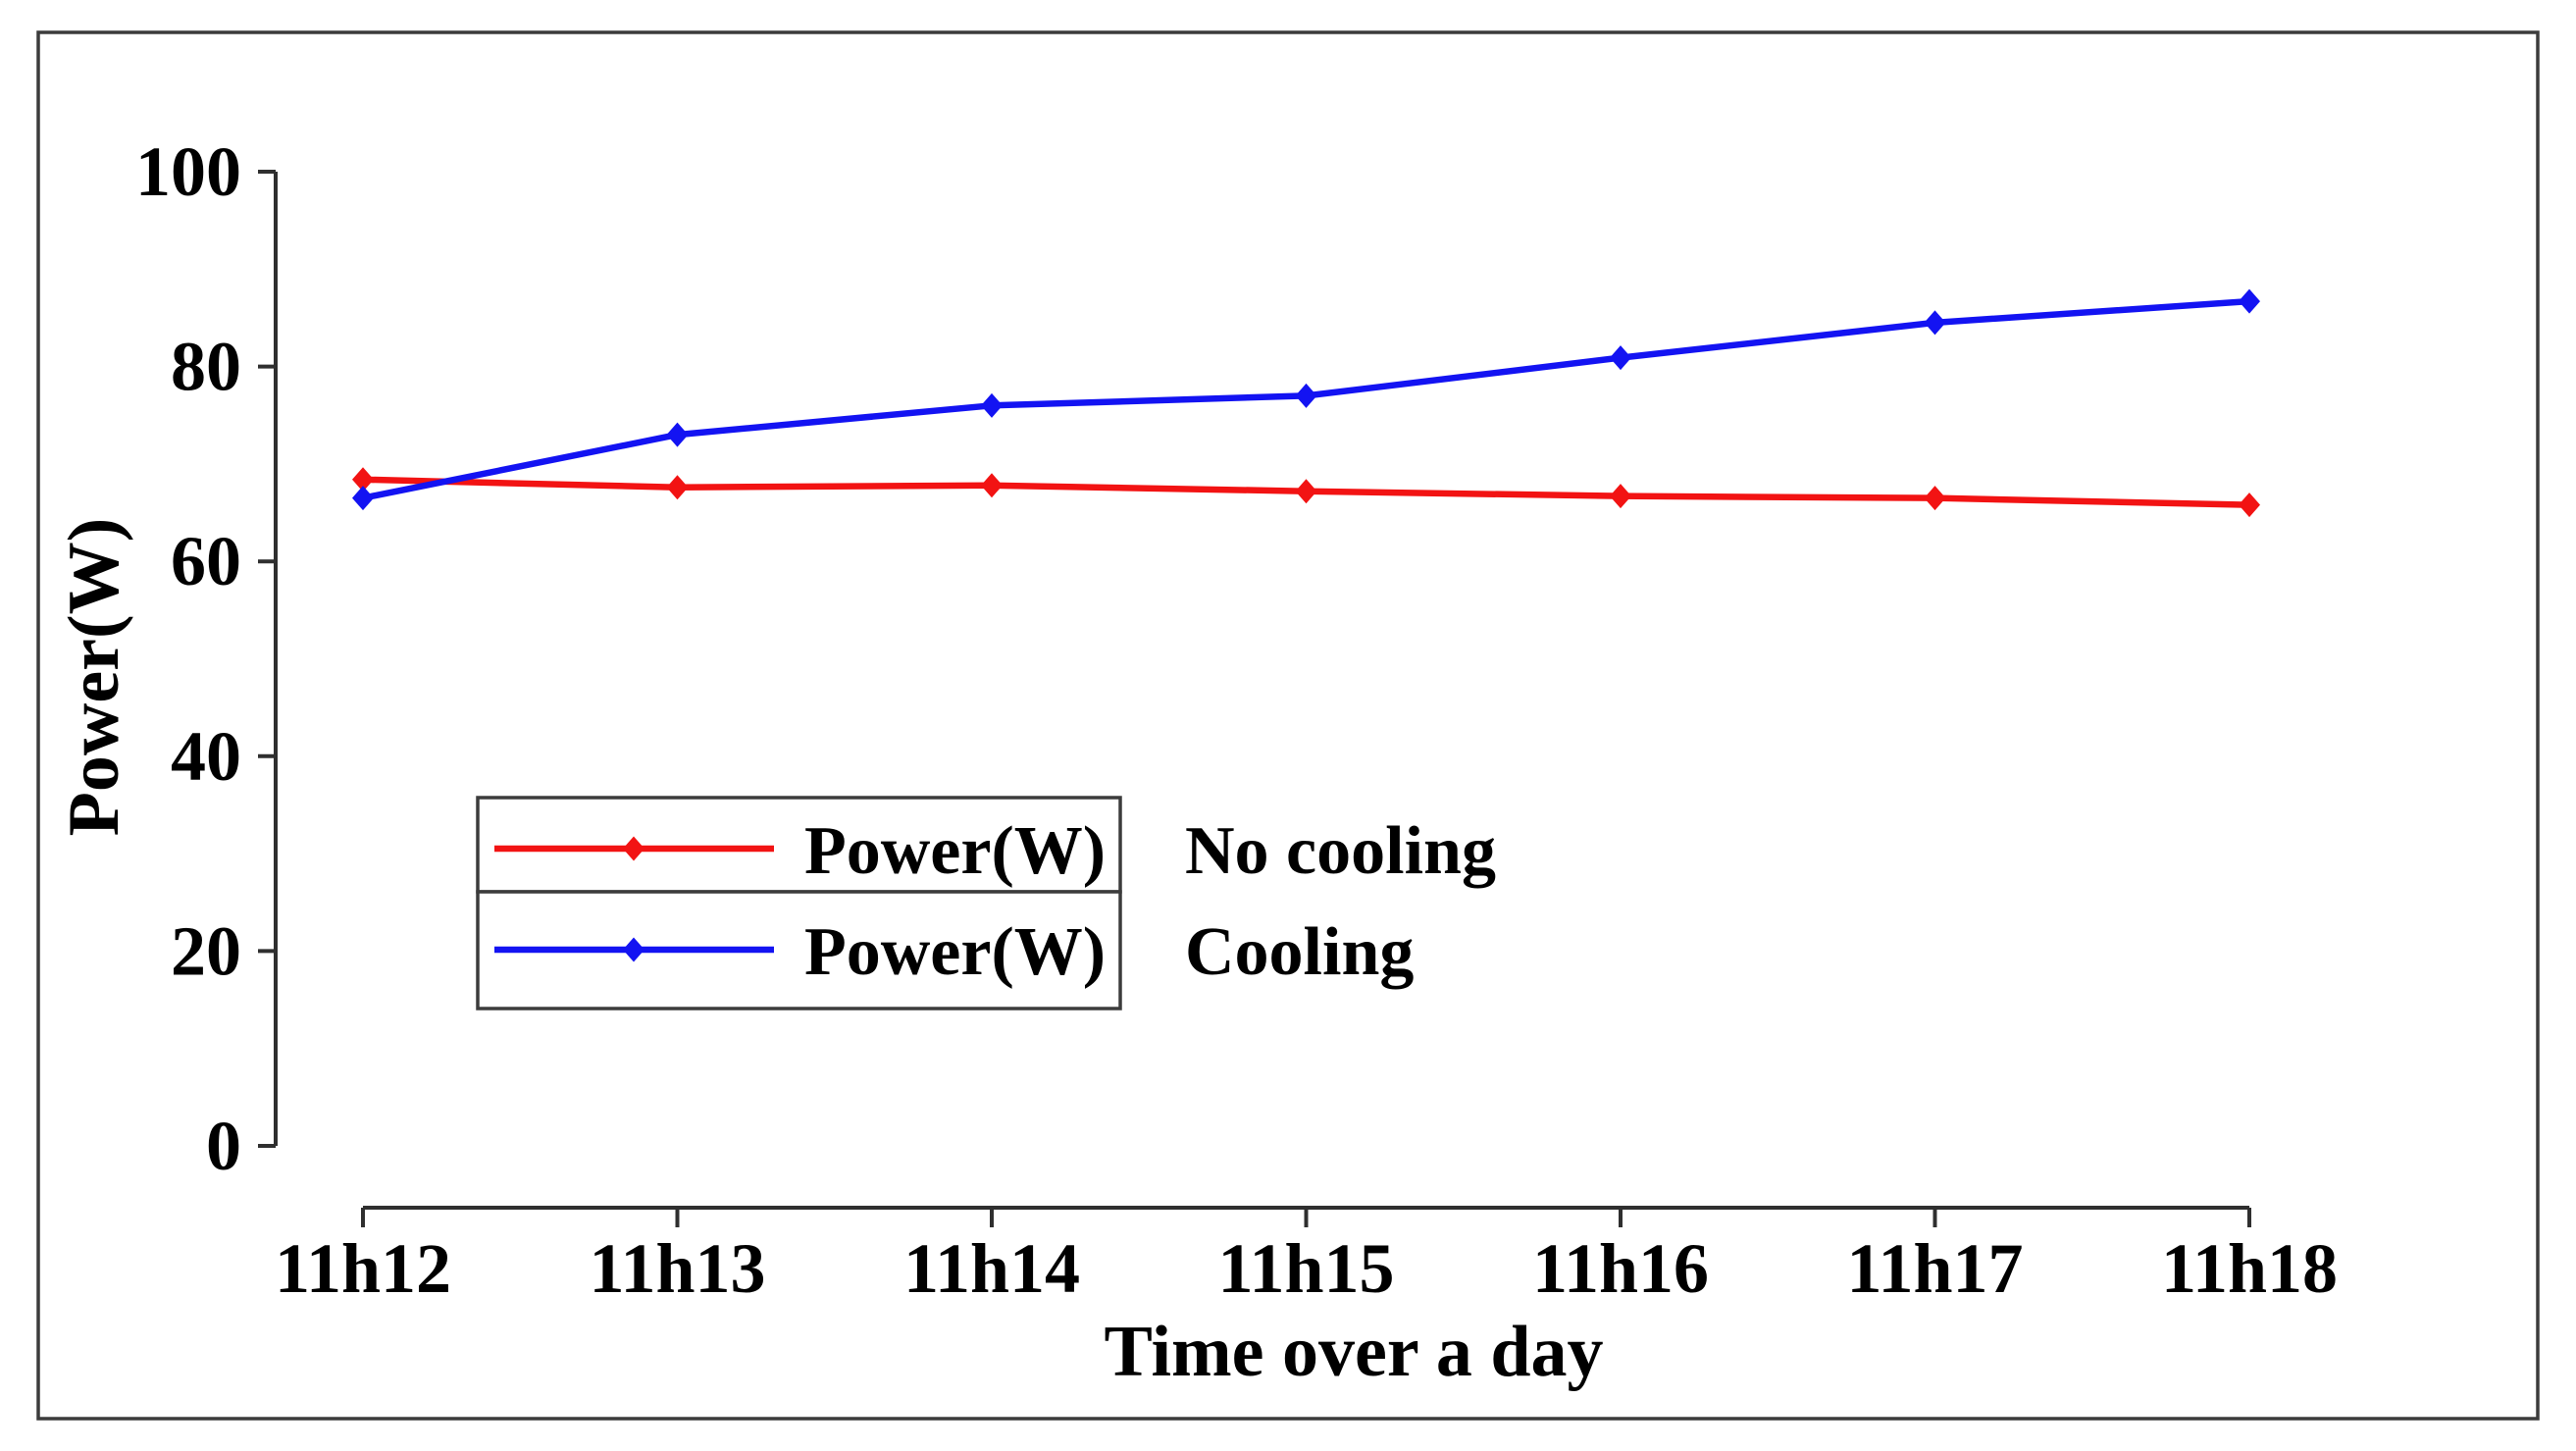  What do you see at coordinates (955, 851) in the screenshot?
I see `legend-label-no-cooling: Power(W)` at bounding box center [955, 851].